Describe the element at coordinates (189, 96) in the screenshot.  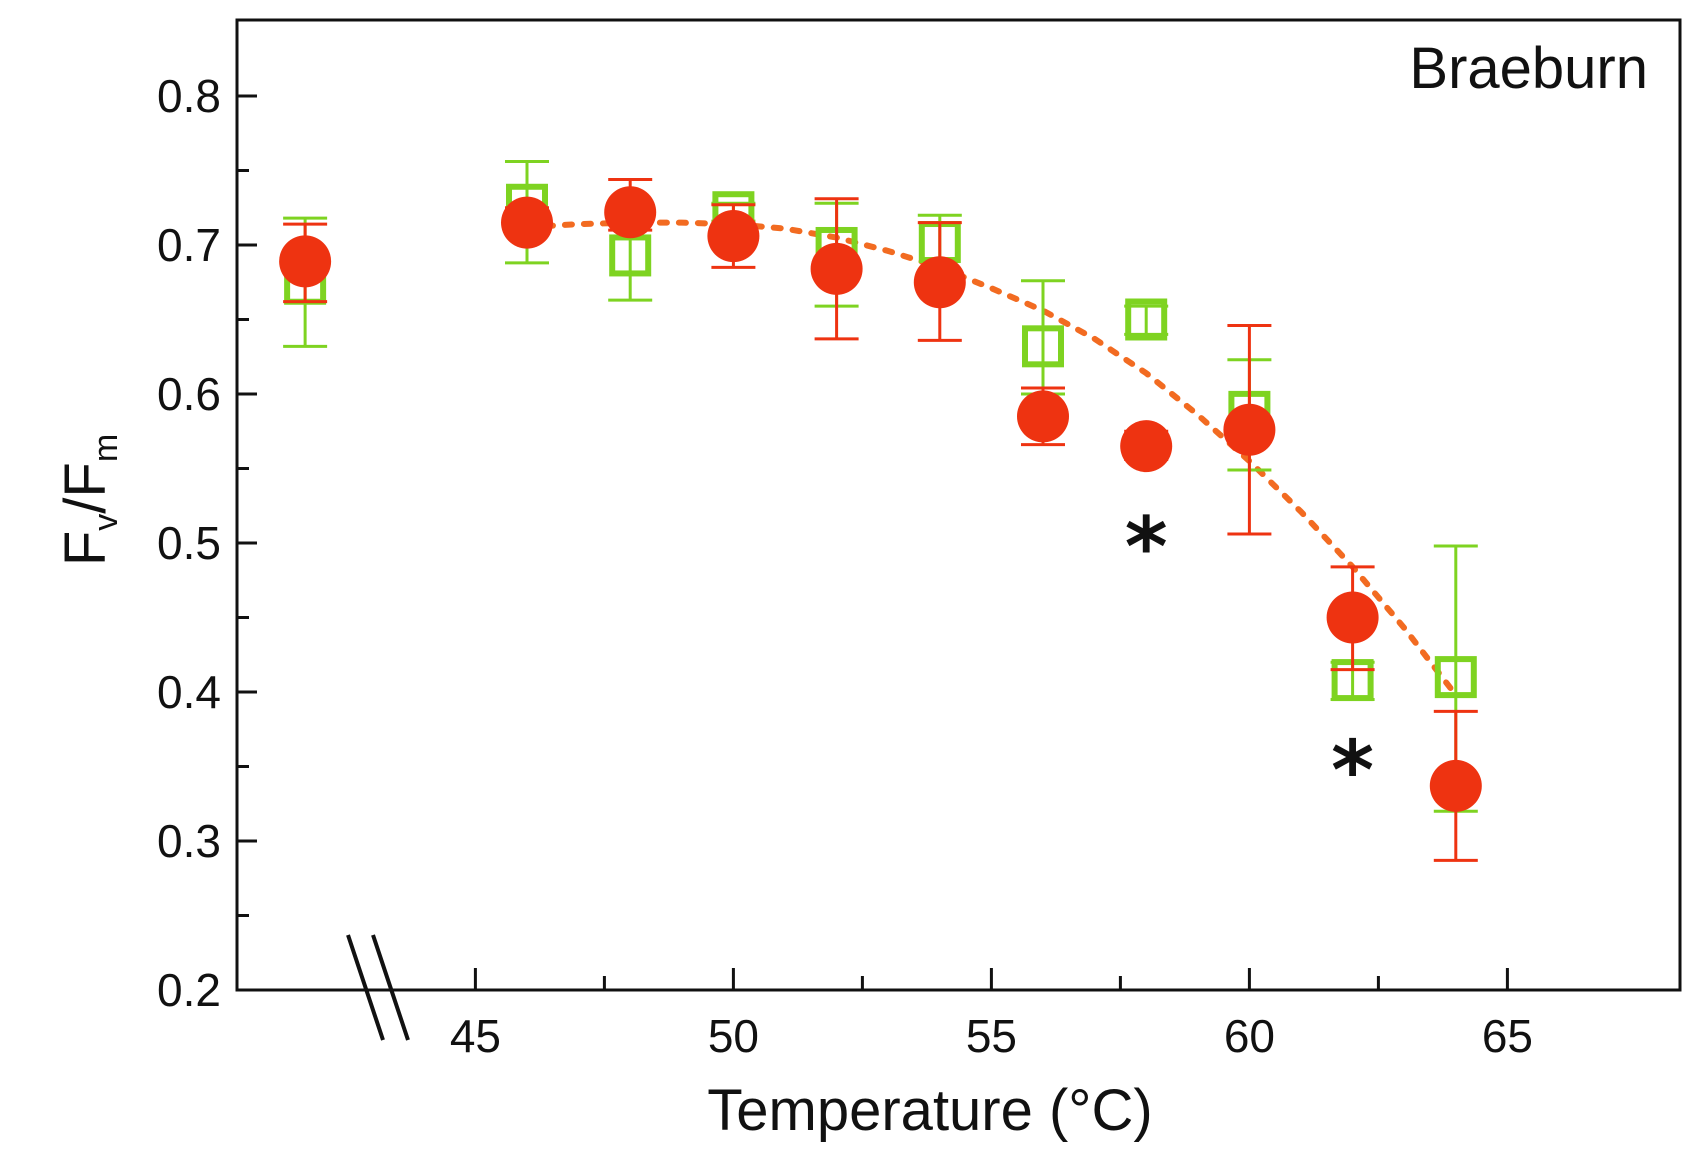
I see `y-tick-label: 0.8` at that location.